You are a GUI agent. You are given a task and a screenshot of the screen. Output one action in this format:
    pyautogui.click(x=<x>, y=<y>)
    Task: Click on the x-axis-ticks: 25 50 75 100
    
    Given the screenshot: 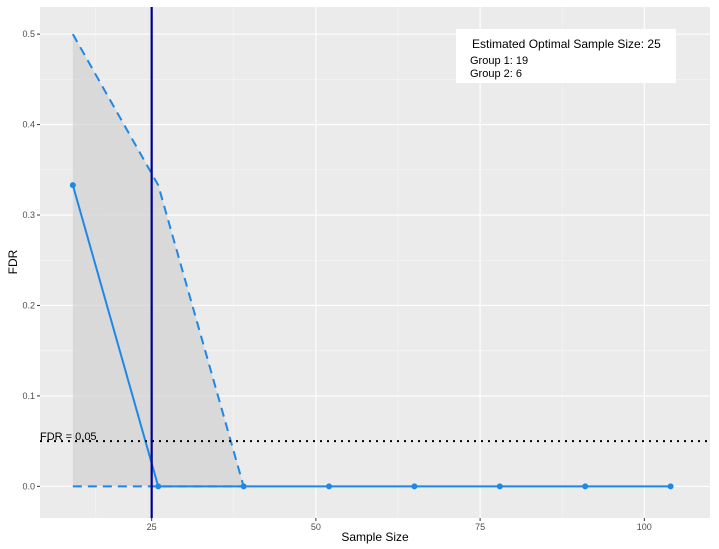 What is the action you would take?
    pyautogui.click(x=399, y=525)
    